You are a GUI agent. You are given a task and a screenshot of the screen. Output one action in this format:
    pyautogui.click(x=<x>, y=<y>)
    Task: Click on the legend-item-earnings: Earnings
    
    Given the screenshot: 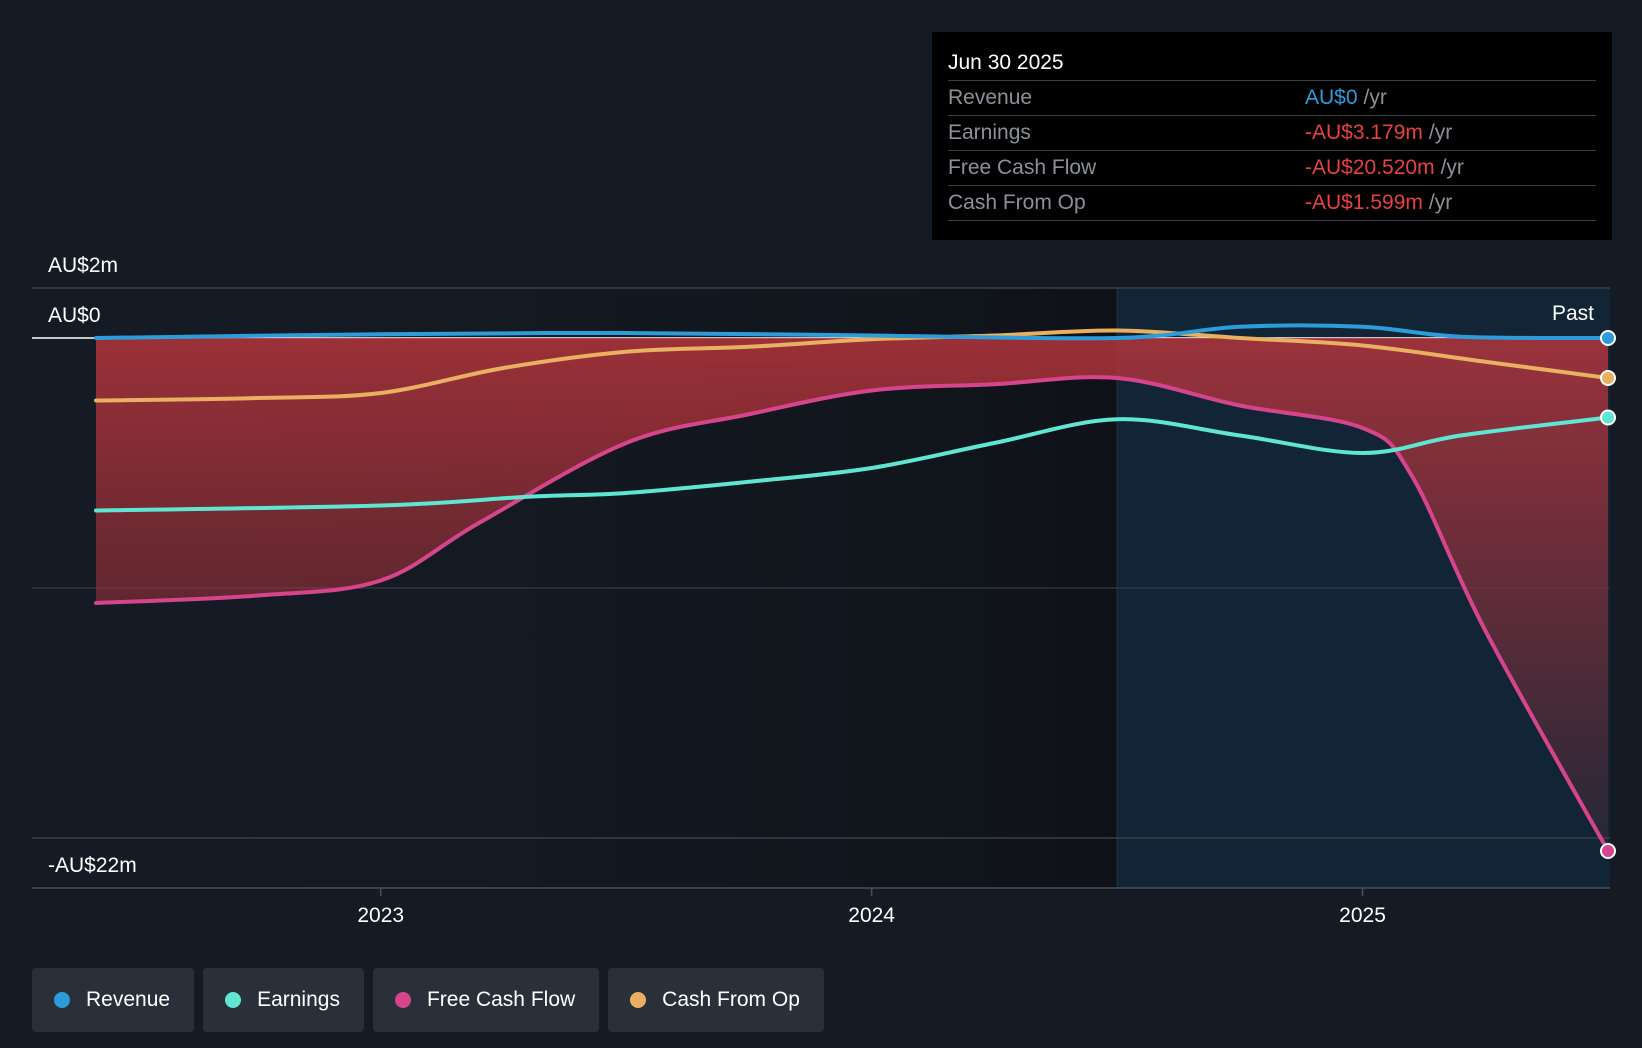 What is the action you would take?
    pyautogui.click(x=283, y=1000)
    